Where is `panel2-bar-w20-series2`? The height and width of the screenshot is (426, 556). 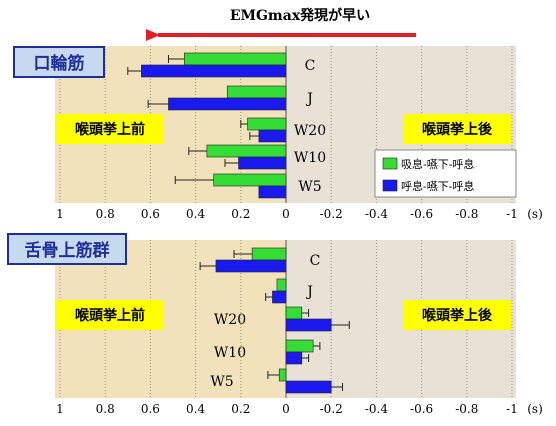 panel2-bar-w20-series2 is located at coordinates (308, 325).